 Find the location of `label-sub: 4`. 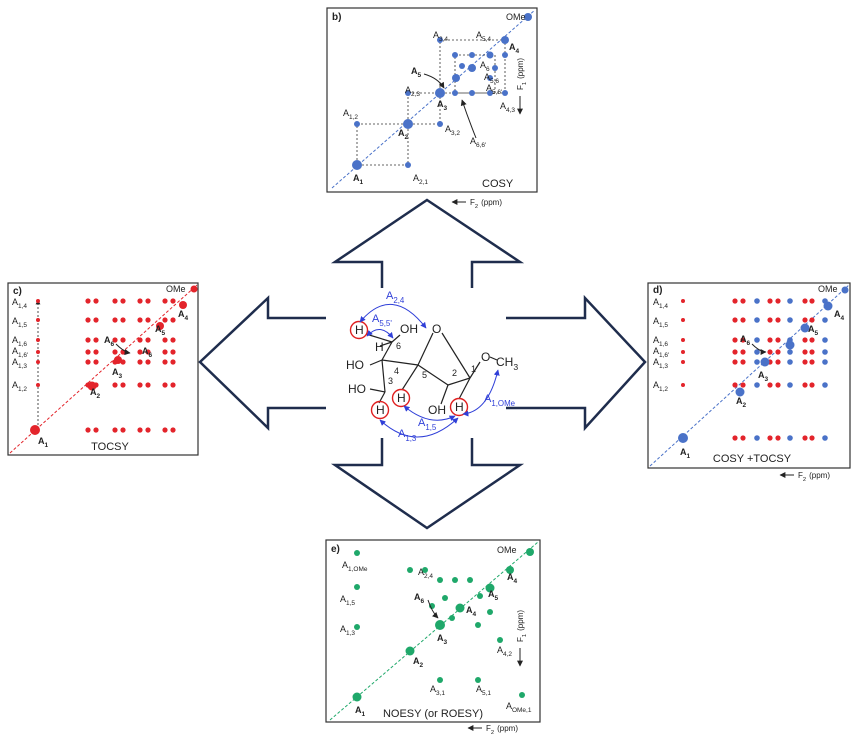

label-sub: 4 is located at coordinates (475, 614).